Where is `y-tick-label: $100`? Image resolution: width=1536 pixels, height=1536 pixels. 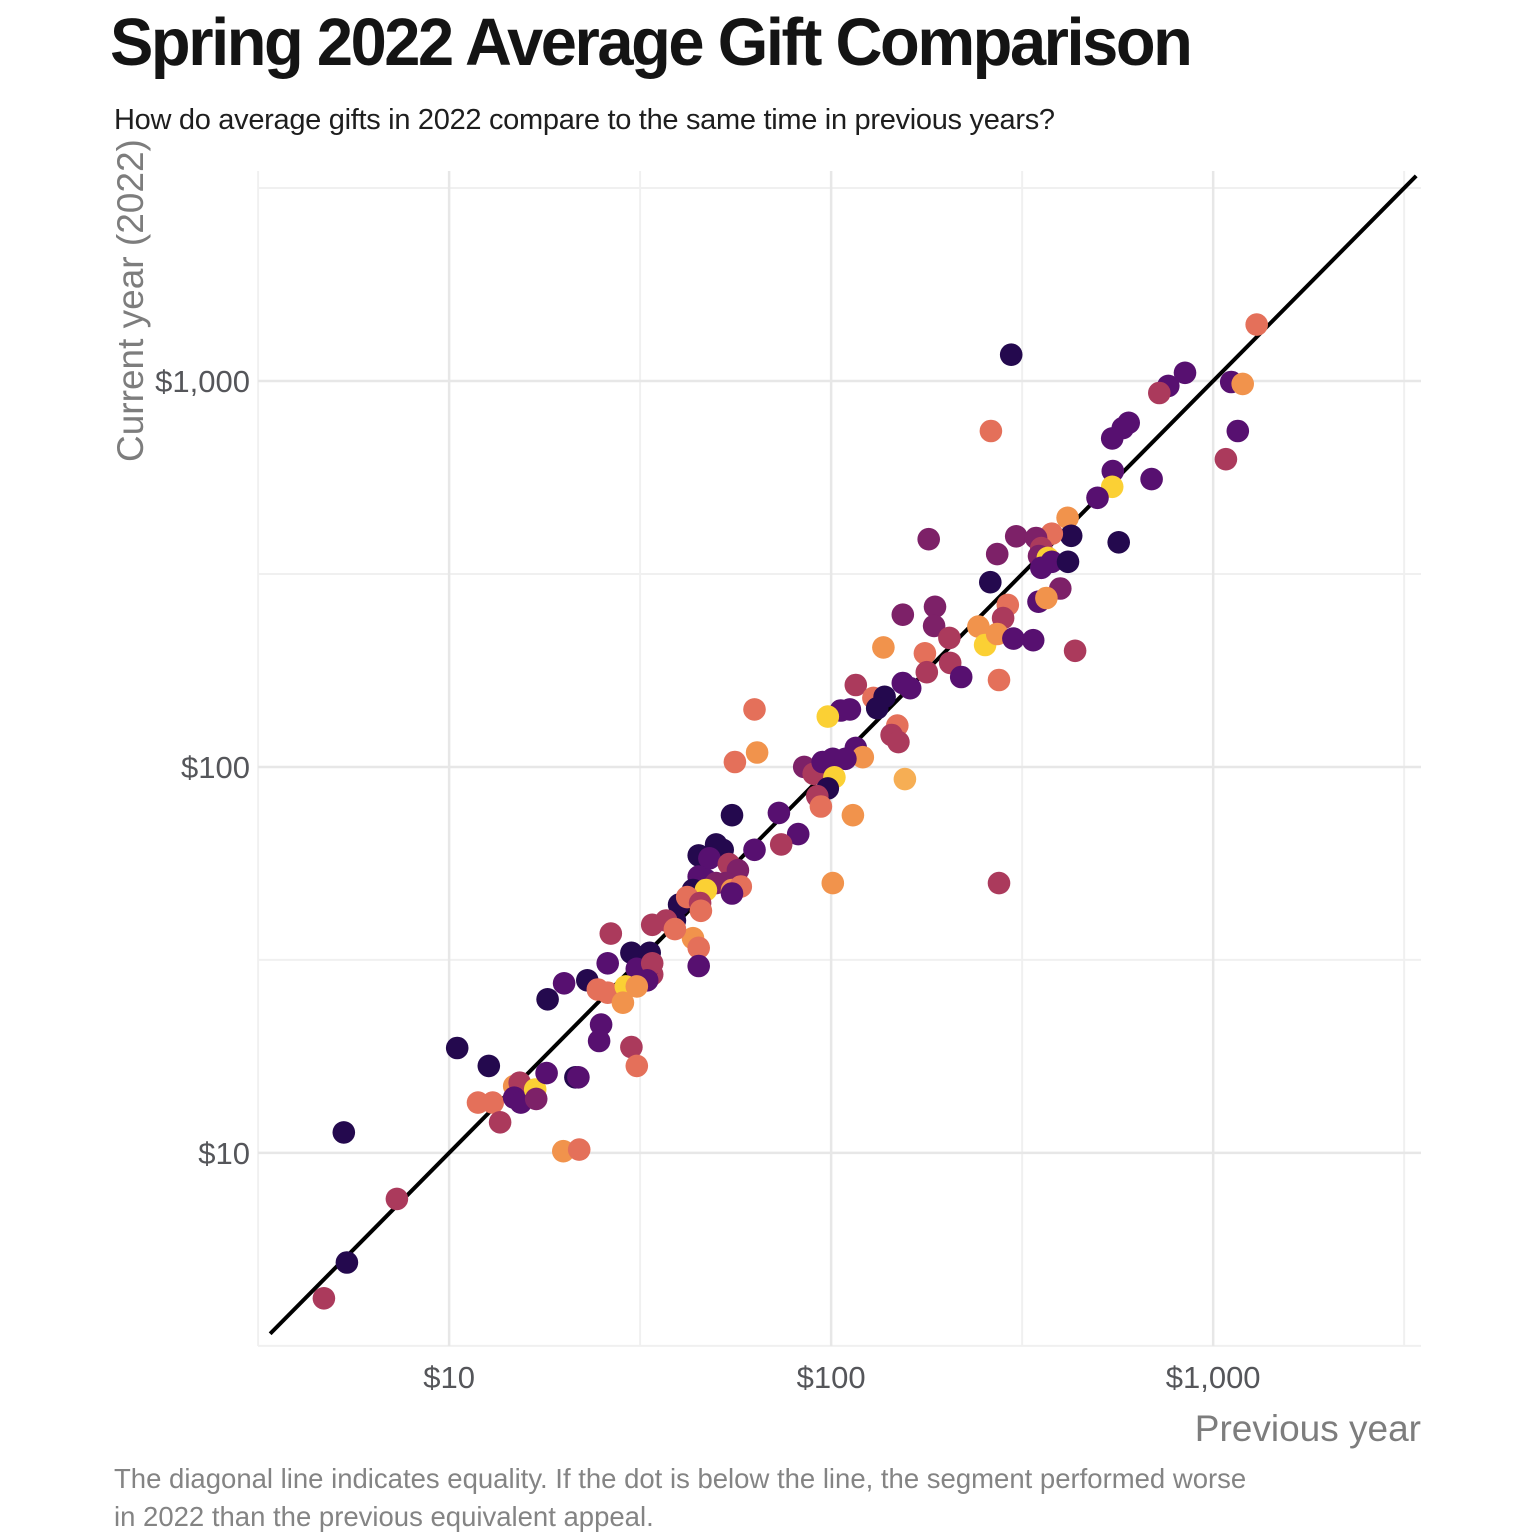
y-tick-label: $100 is located at coordinates (215, 767).